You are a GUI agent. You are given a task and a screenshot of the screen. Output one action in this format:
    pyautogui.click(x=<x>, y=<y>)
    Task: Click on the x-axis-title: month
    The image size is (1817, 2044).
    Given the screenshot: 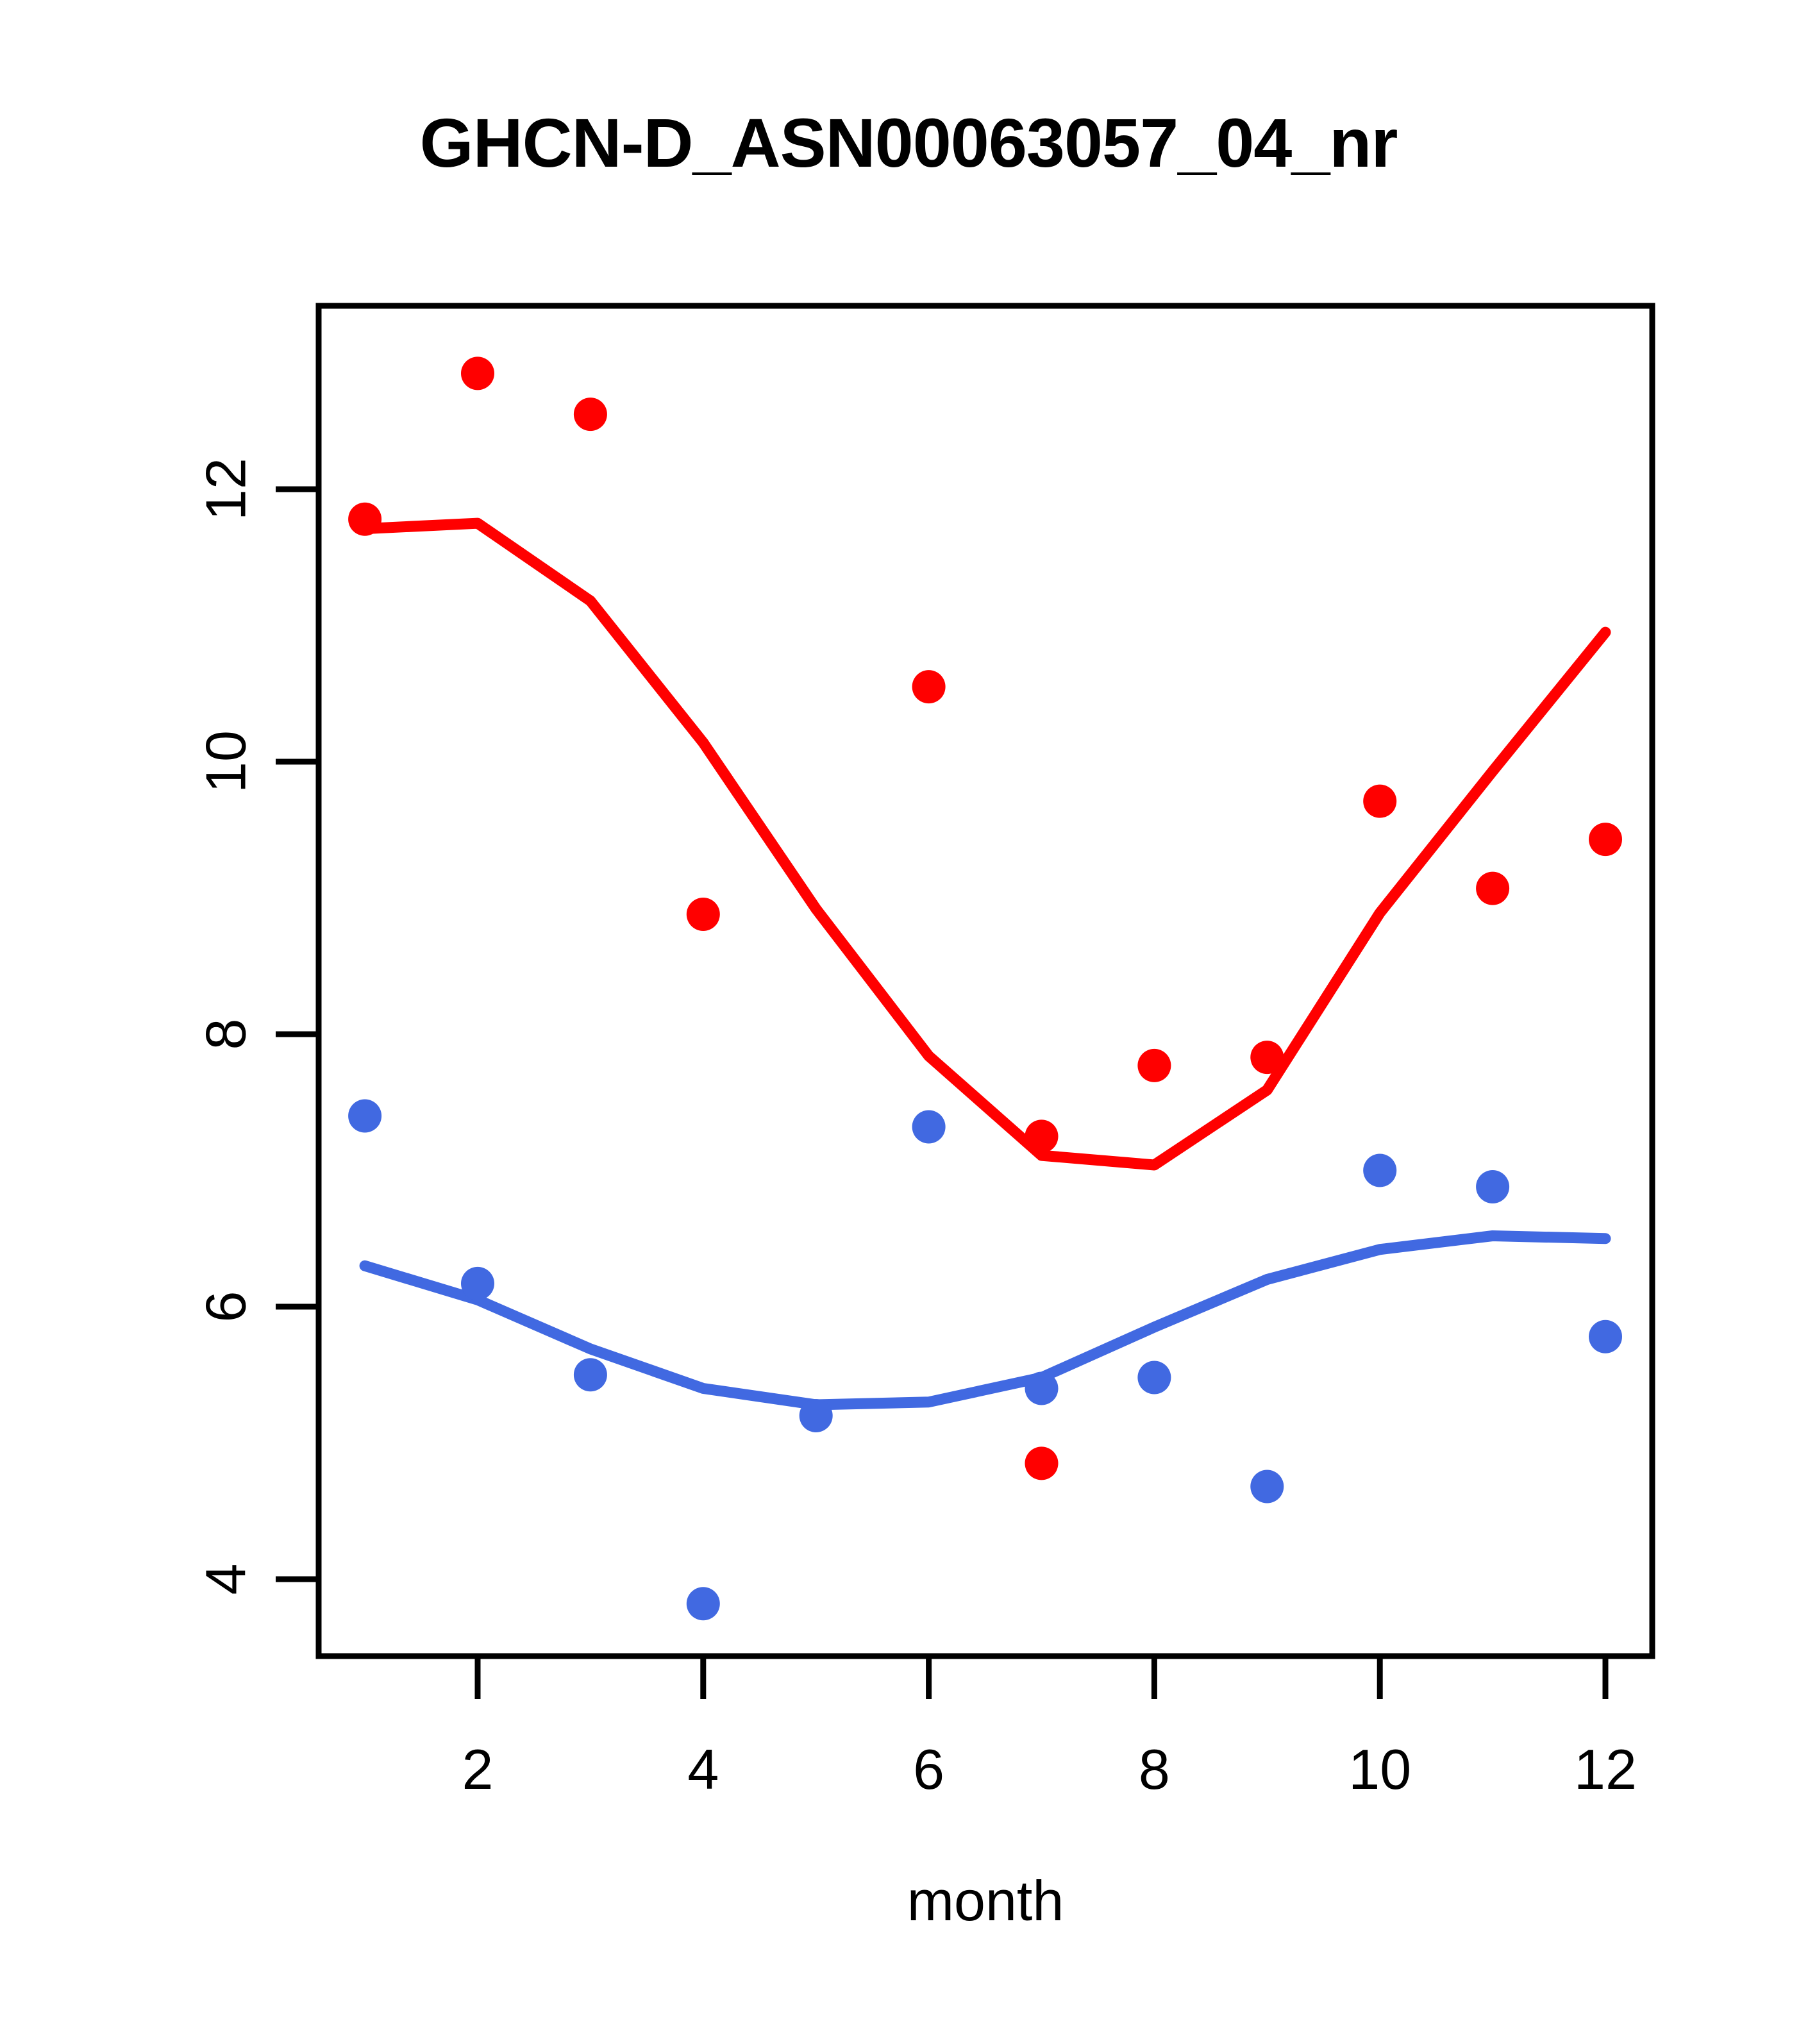 What is the action you would take?
    pyautogui.click(x=986, y=1900)
    